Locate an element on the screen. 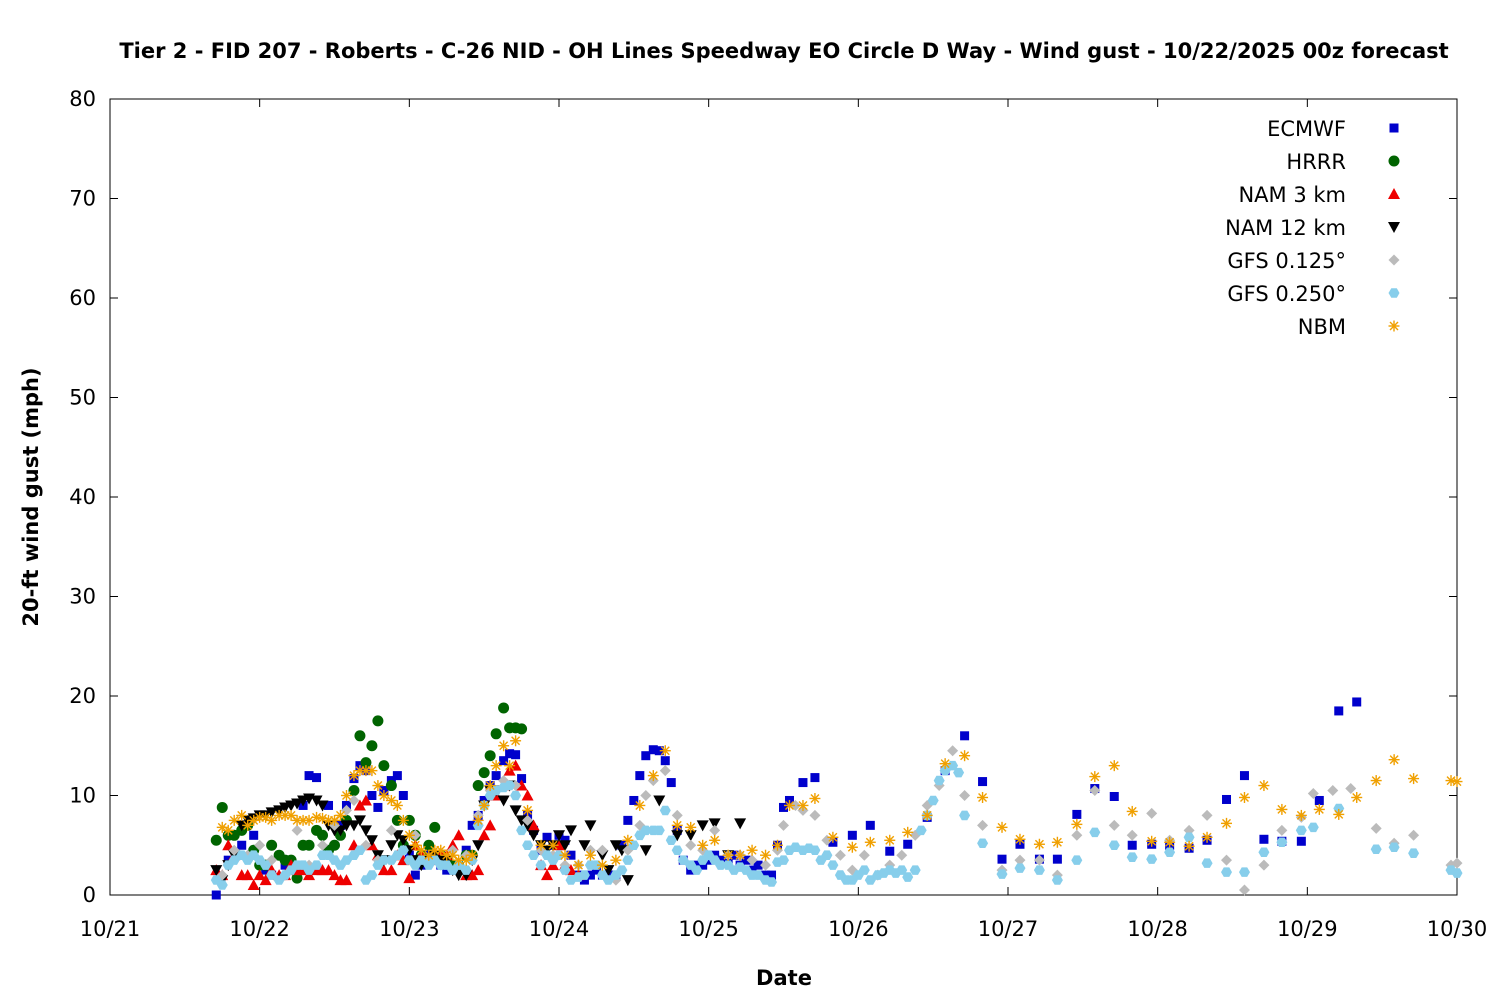  legend-marker is located at coordinates (1394, 193).